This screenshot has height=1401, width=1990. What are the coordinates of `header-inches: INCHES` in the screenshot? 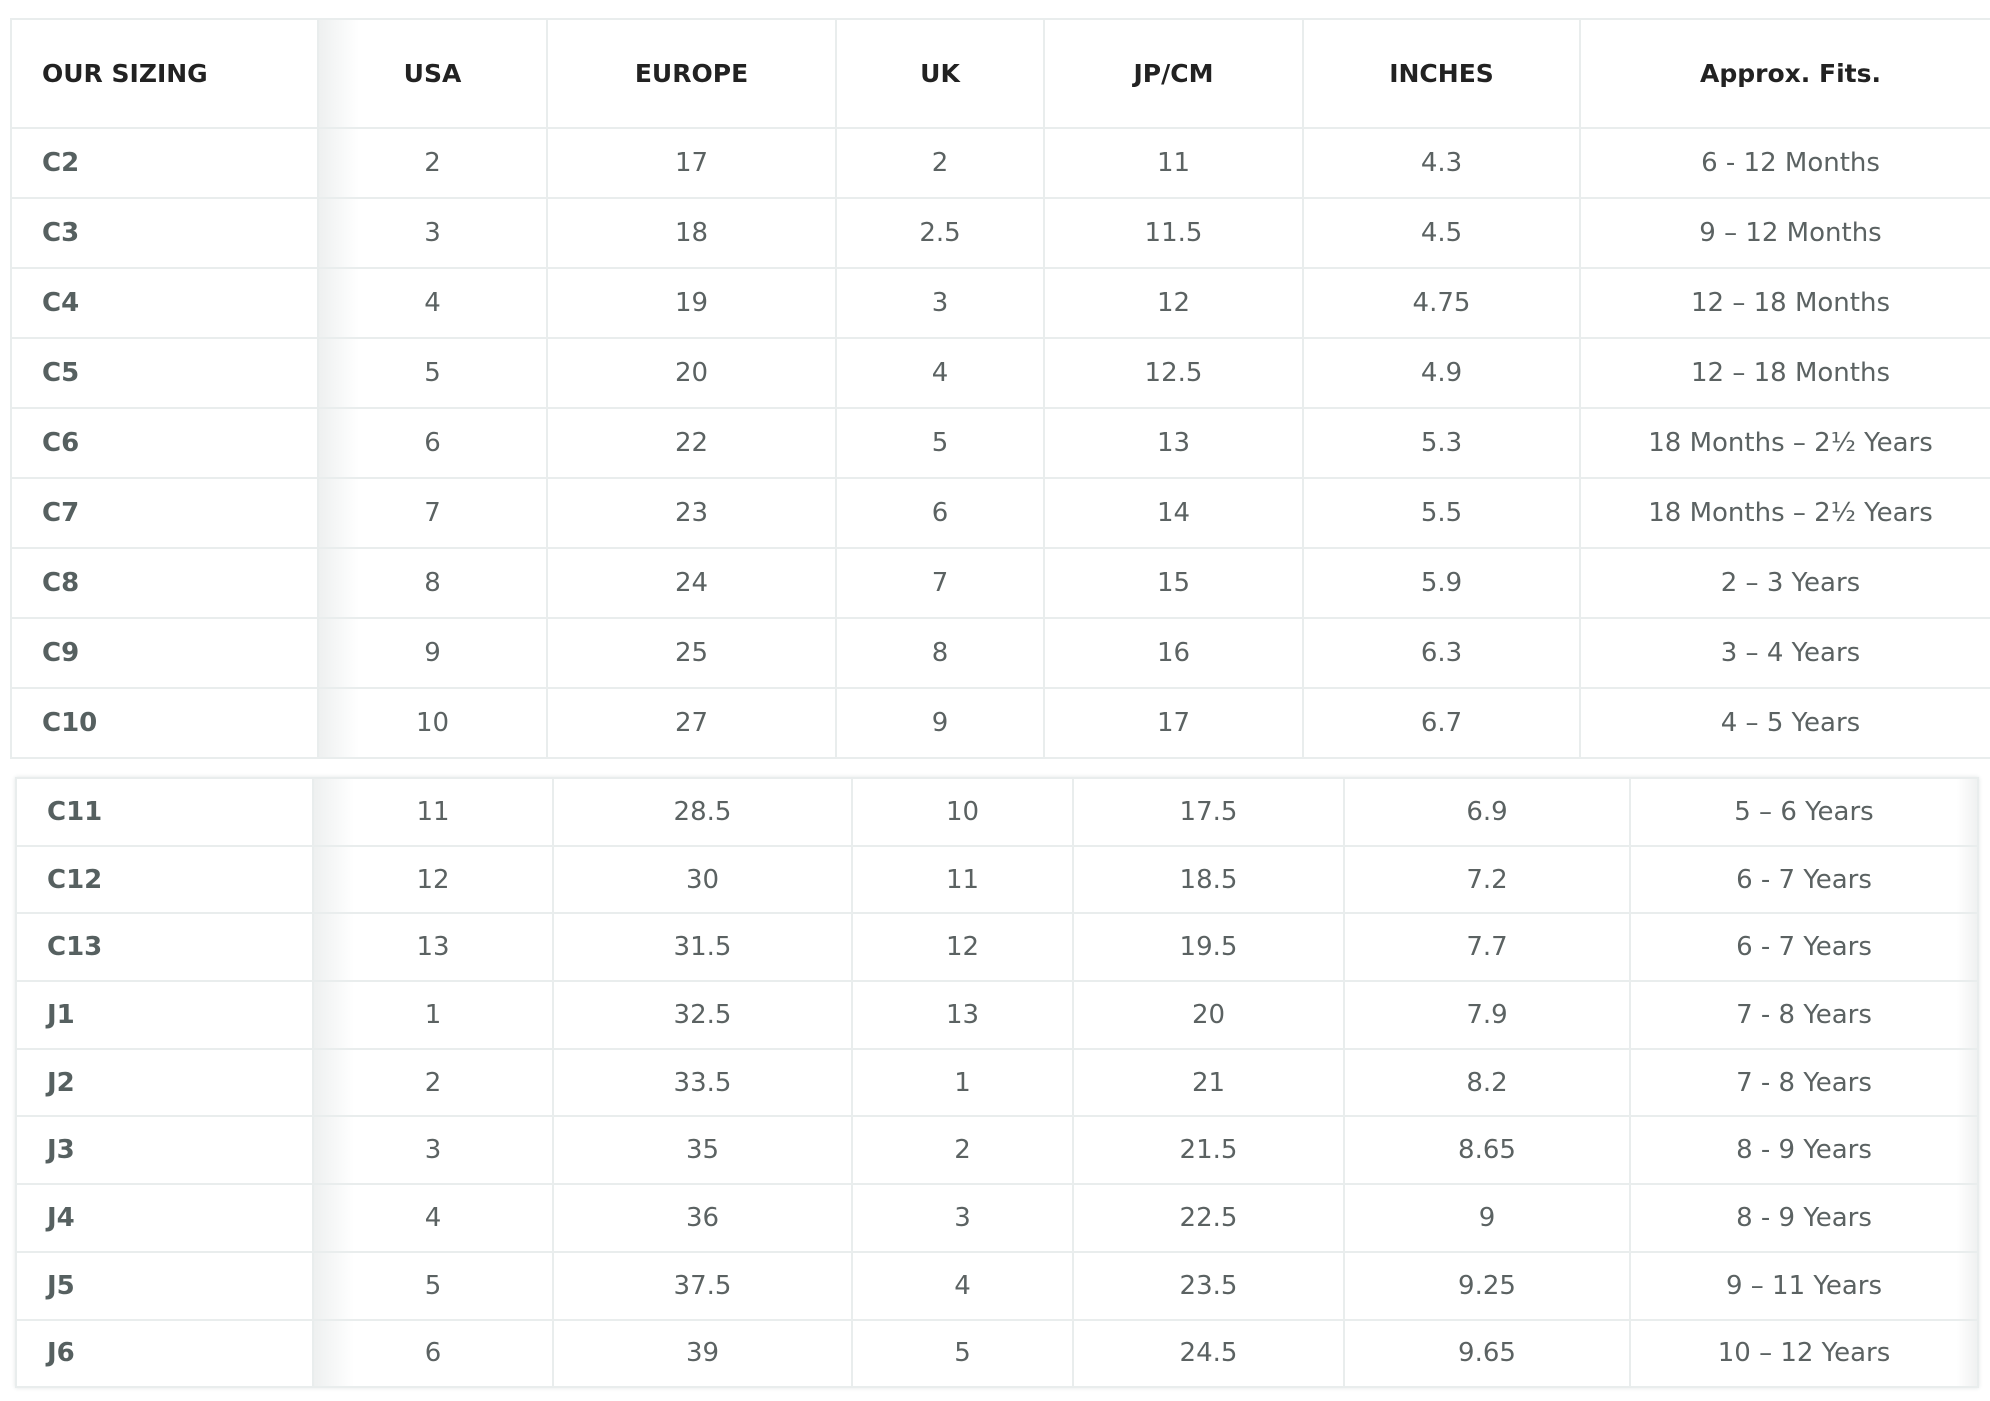 It's located at (1441, 73).